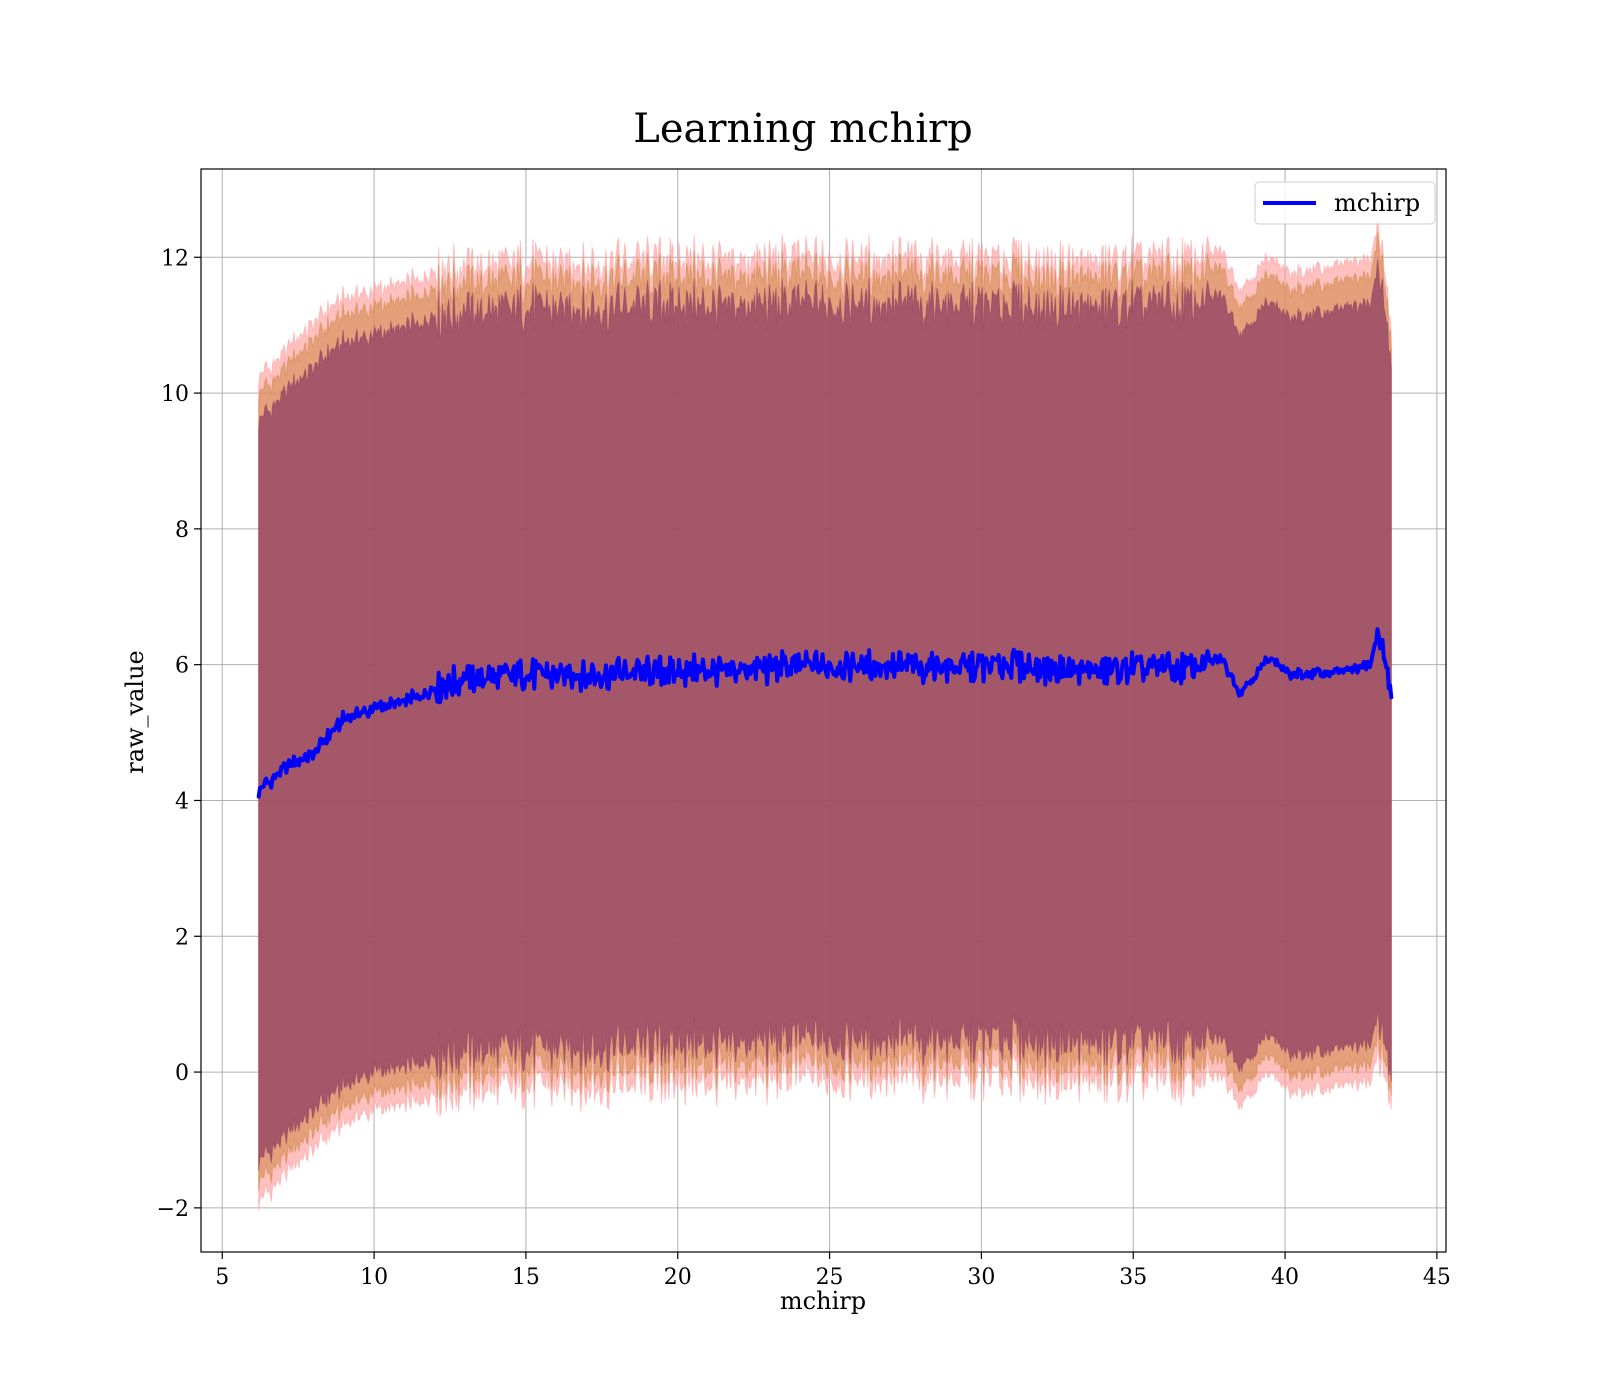  What do you see at coordinates (182, 1073) in the screenshot?
I see `y-tick-label: 0` at bounding box center [182, 1073].